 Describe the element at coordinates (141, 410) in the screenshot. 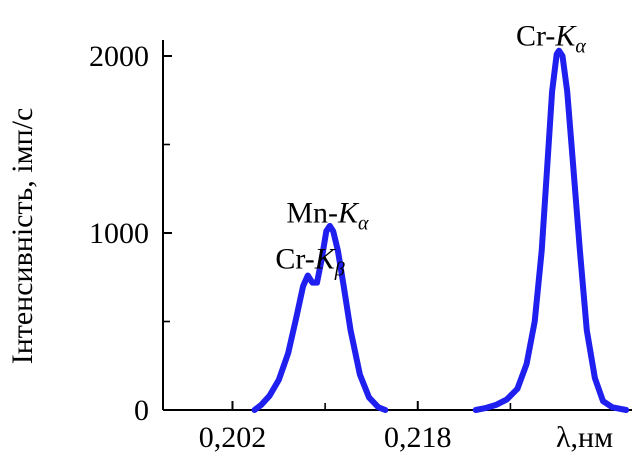

I see `y-tick-label-0: 0` at that location.